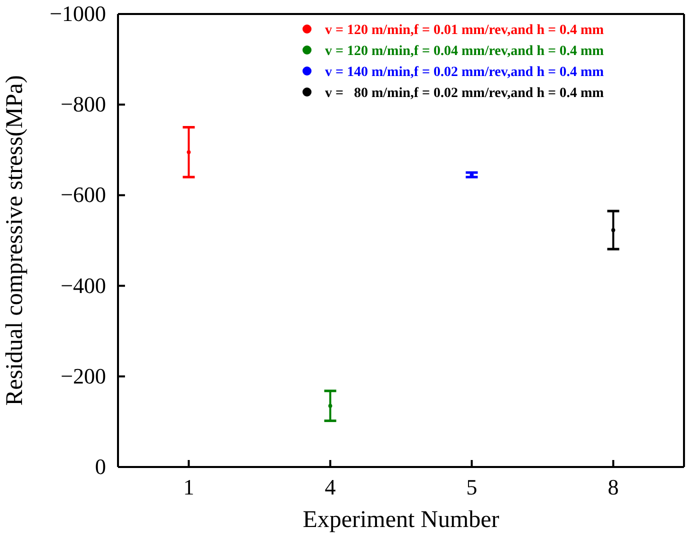  What do you see at coordinates (464, 93) in the screenshot?
I see `legend-label: v = 80 m/min,f = 0.02 mm/rev,and h = 0.4 mm` at bounding box center [464, 93].